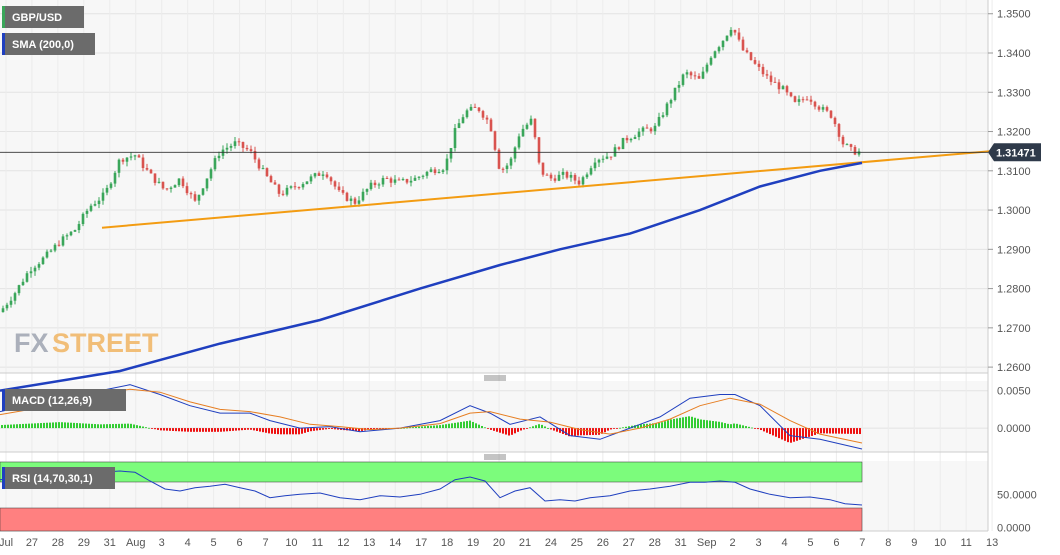  I want to click on instrument-label: GBP/USD, so click(37, 18).